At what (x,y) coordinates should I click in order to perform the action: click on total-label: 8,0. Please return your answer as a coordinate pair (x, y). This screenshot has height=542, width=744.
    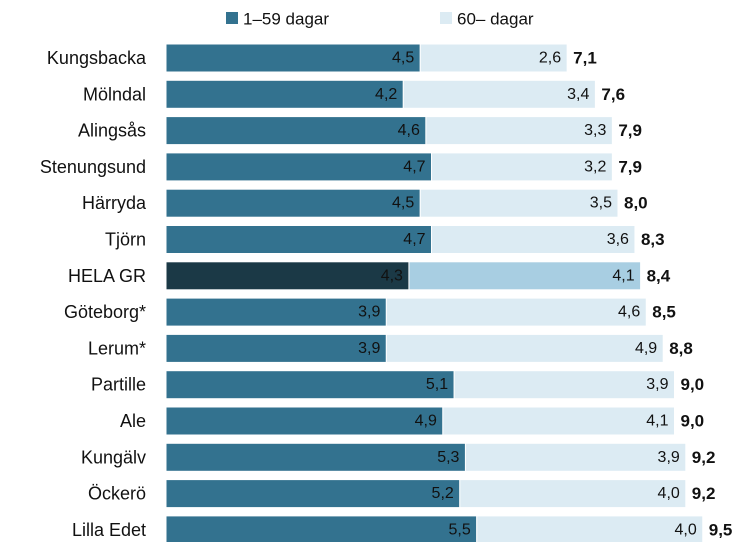
    Looking at the image, I should click on (636, 203).